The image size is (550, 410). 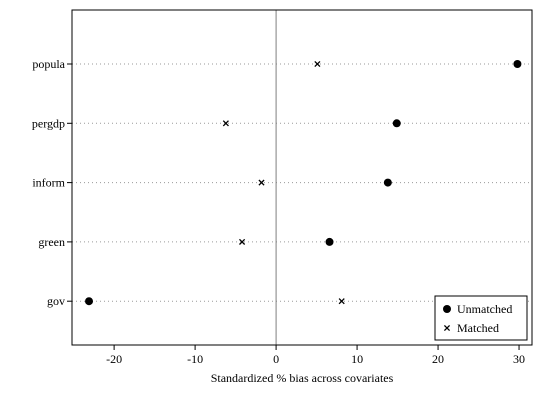 I want to click on x-tick-label: -20, so click(x=114, y=359).